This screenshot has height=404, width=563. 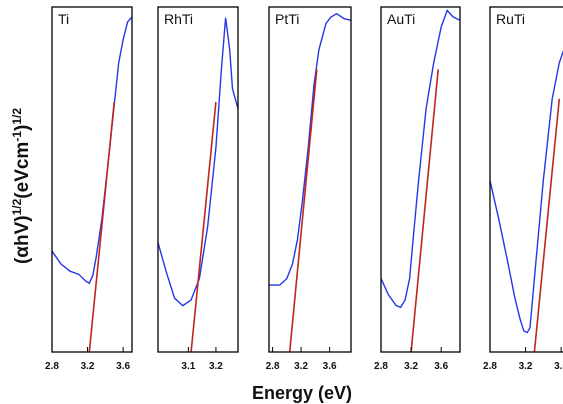 I want to click on panel-ruti-label: RuTi, so click(x=510, y=19).